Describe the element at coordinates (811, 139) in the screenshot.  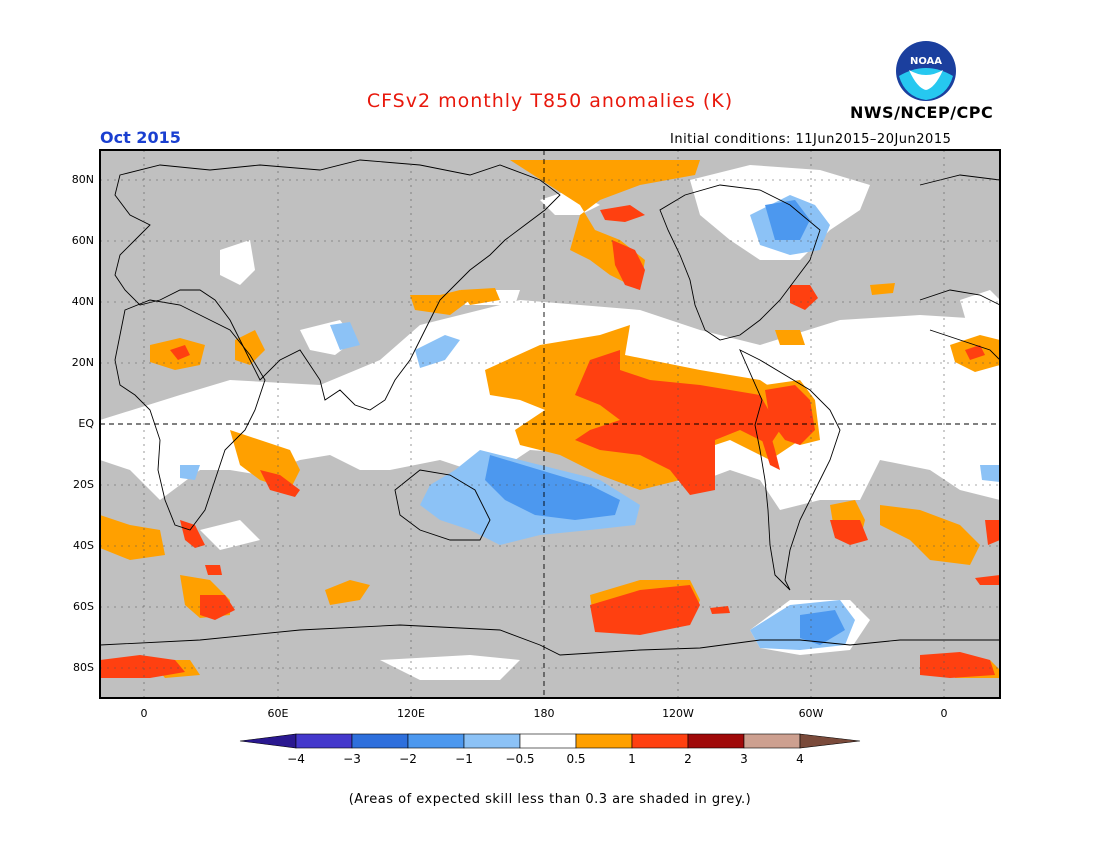
I see `initial-conditions: Initial conditions: 11Jun2015–20Jun2015` at that location.